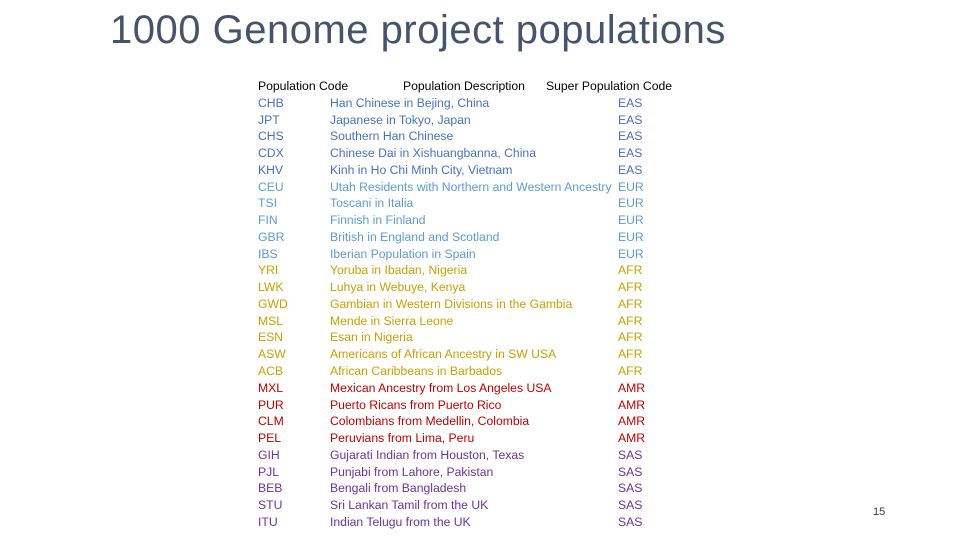 The width and height of the screenshot is (960, 540). Describe the element at coordinates (415, 236) in the screenshot. I see `population-description-cell: British in England and Scotland` at that location.